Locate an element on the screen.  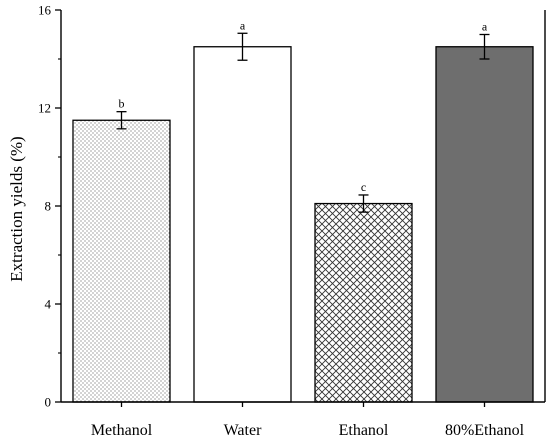
y-axis-title: Extraction yields (%) is located at coordinates (16, 208).